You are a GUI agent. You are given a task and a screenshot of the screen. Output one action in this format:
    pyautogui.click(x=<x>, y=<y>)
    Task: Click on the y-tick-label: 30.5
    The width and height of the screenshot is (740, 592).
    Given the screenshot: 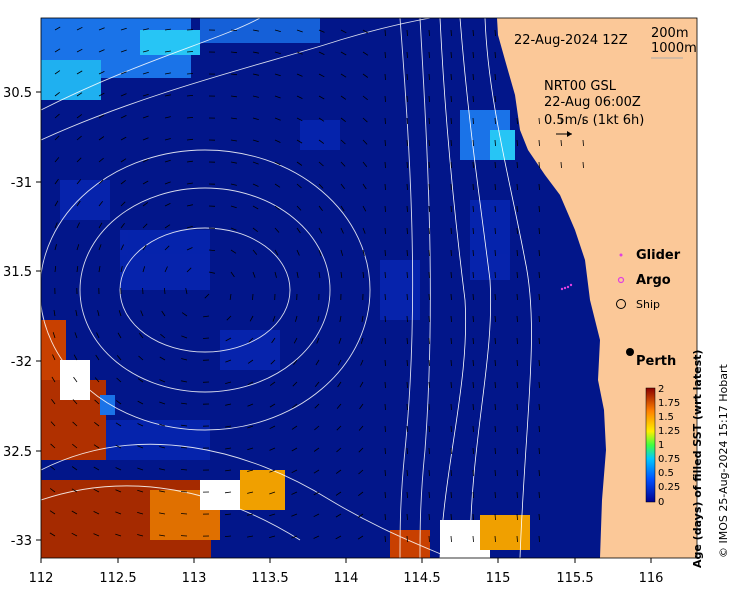 What is the action you would take?
    pyautogui.click(x=17, y=93)
    